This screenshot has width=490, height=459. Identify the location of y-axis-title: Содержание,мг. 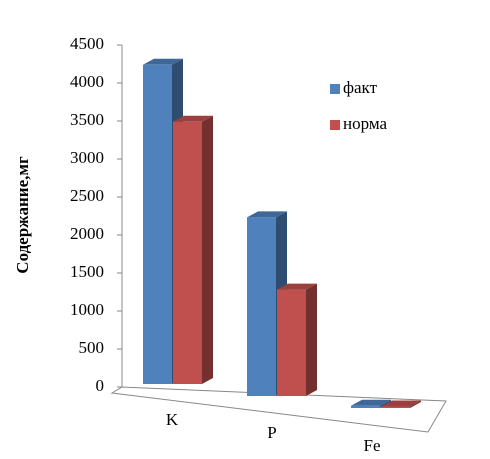
(22, 215).